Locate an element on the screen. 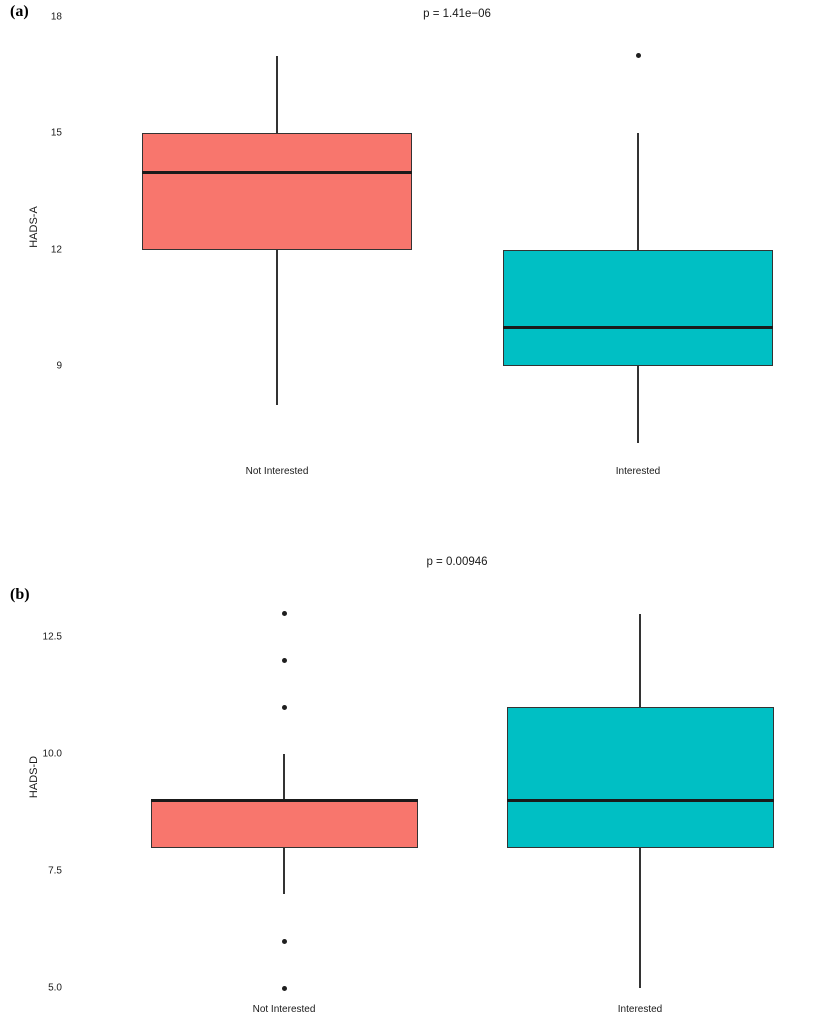 This screenshot has height=1025, width=829. panel-a-pvalue-title: p = 1.41e−06 is located at coordinates (457, 14).